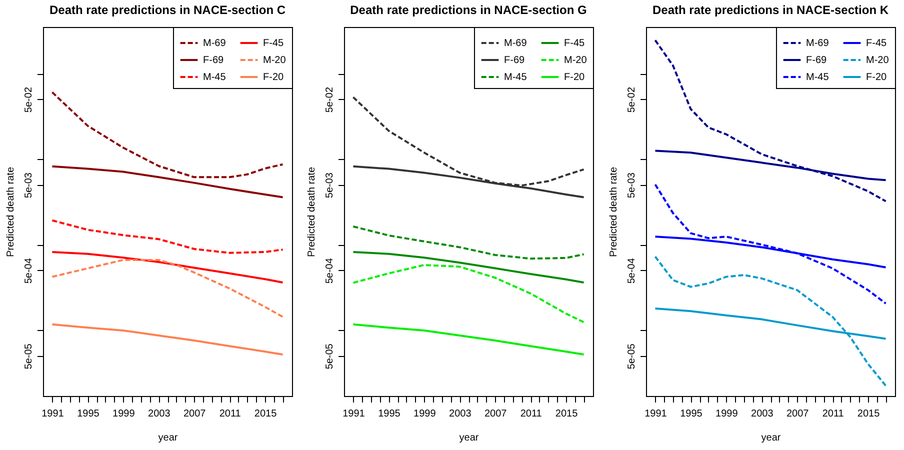 This screenshot has width=904, height=450. I want to click on chart-title: Death rate predictions in NACE-section G, so click(469, 10).